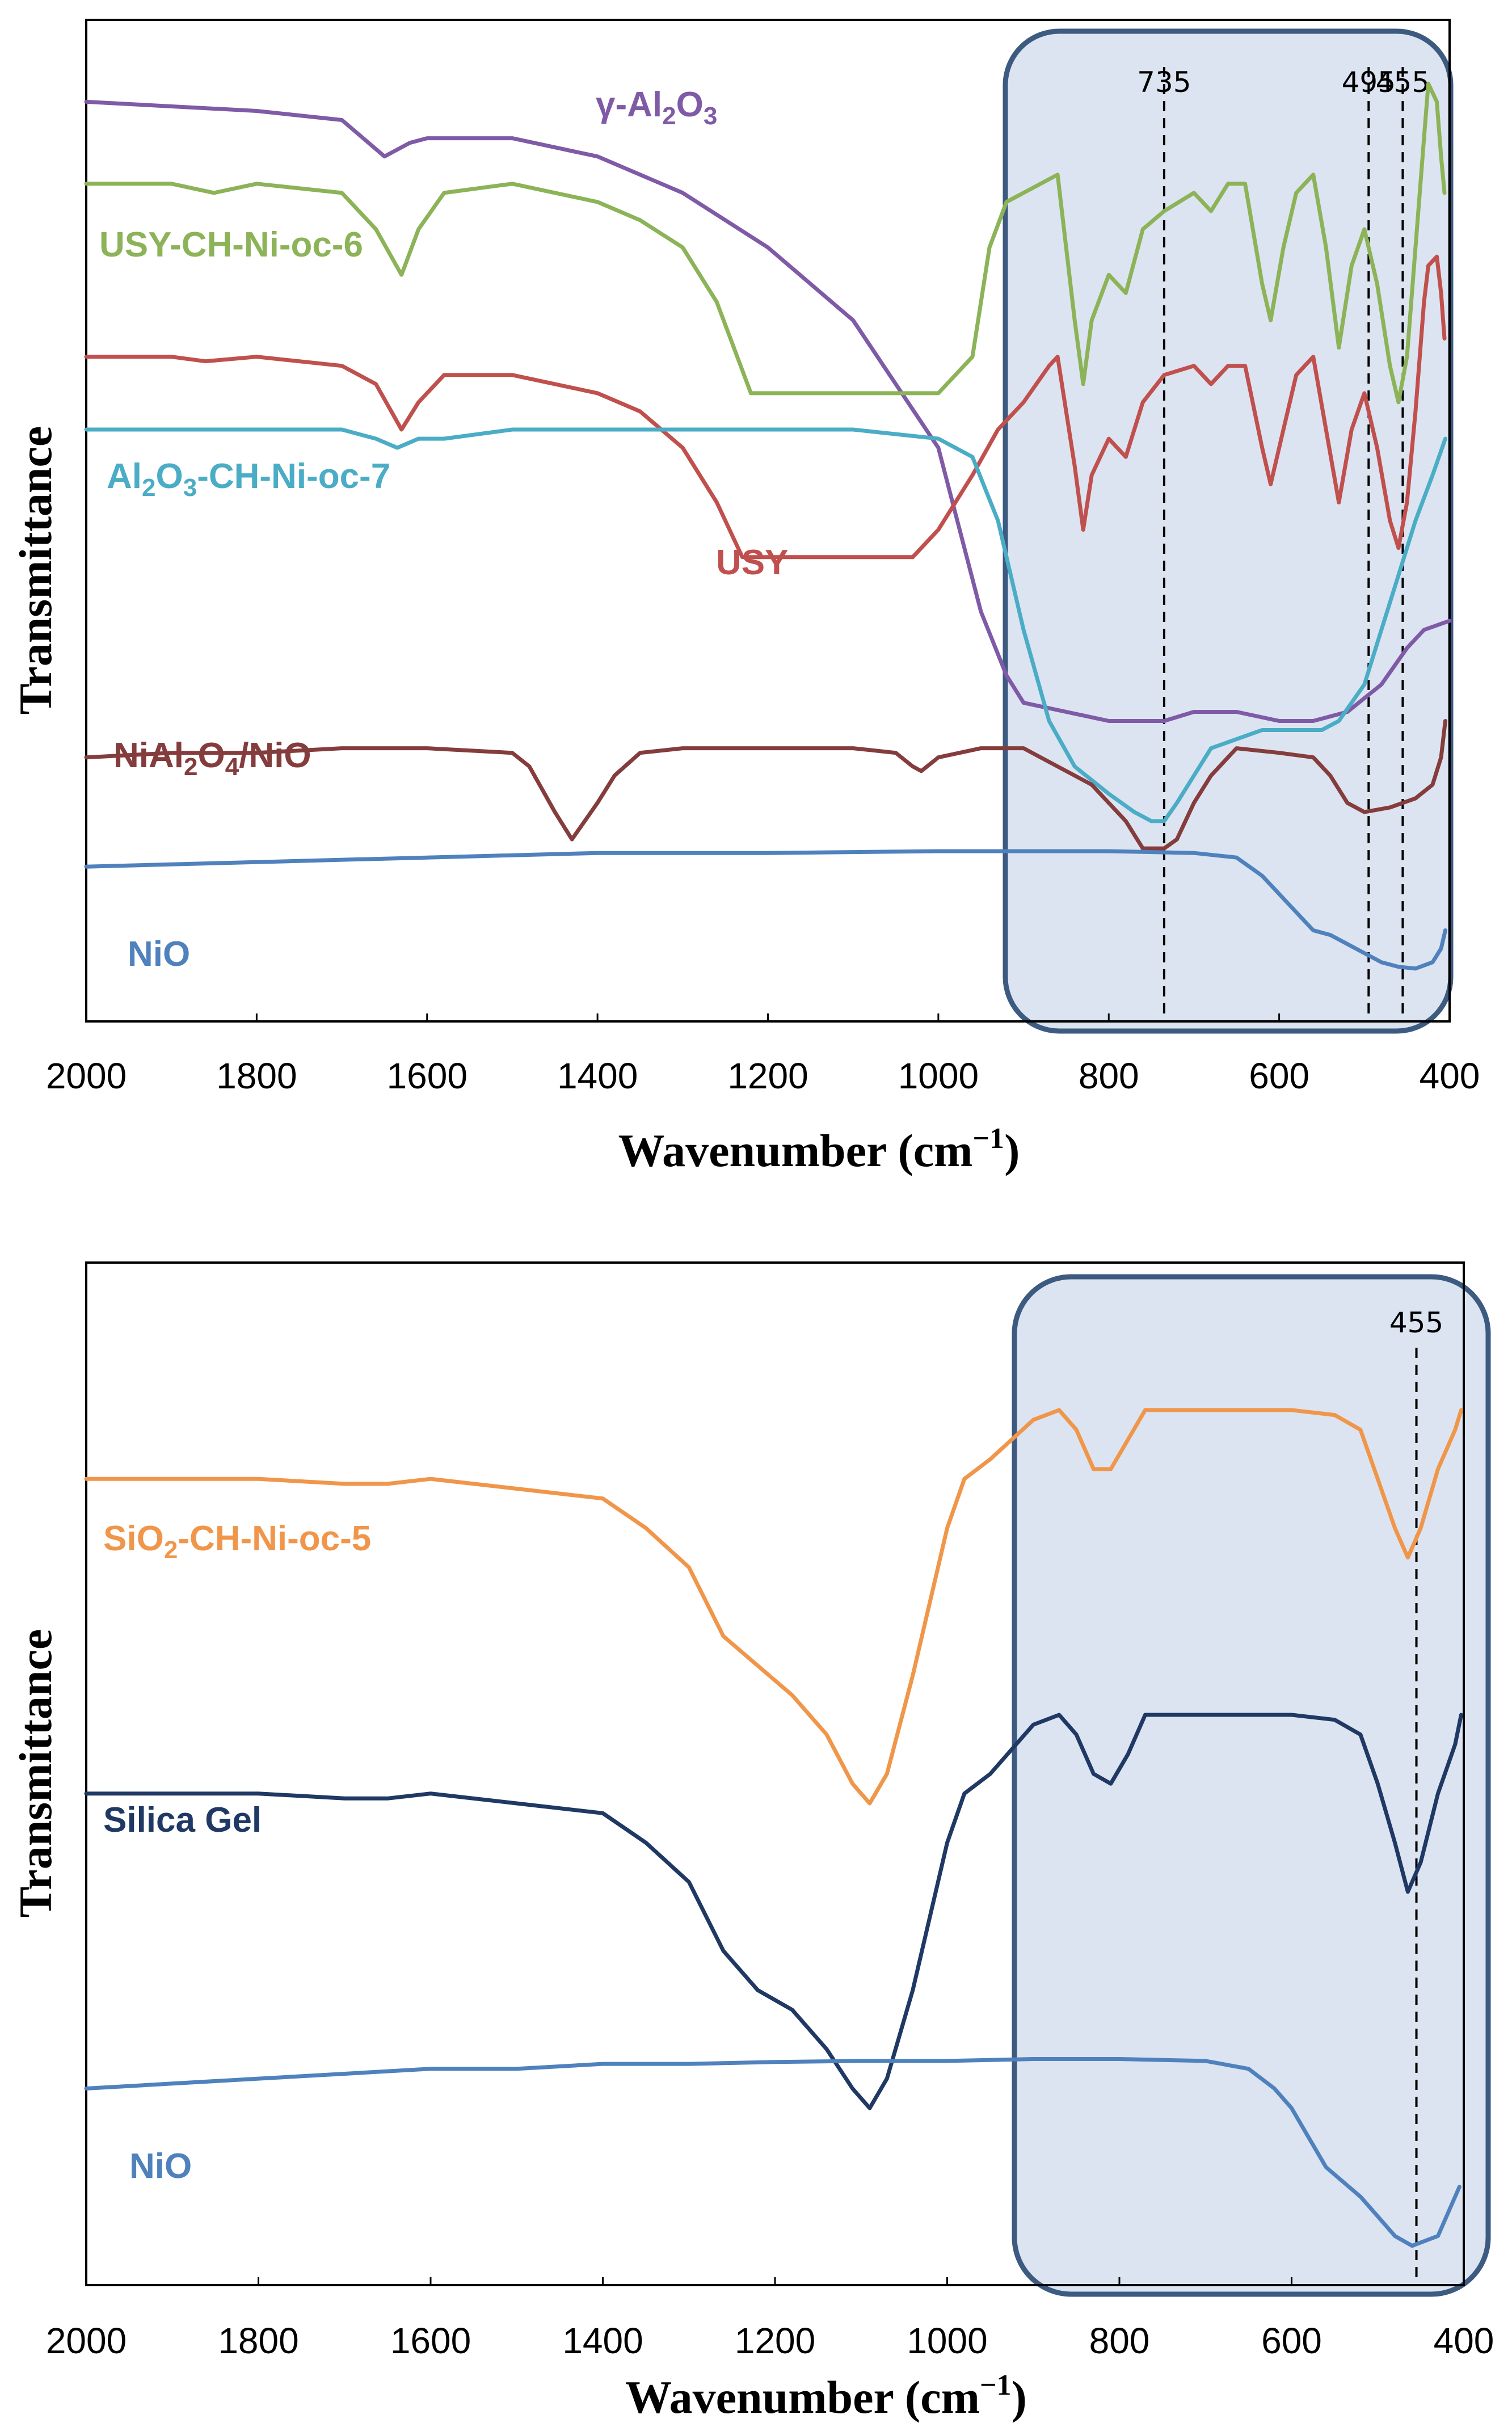 Image resolution: width=1512 pixels, height=2427 pixels. I want to click on series-label-usy: USY, so click(752, 562).